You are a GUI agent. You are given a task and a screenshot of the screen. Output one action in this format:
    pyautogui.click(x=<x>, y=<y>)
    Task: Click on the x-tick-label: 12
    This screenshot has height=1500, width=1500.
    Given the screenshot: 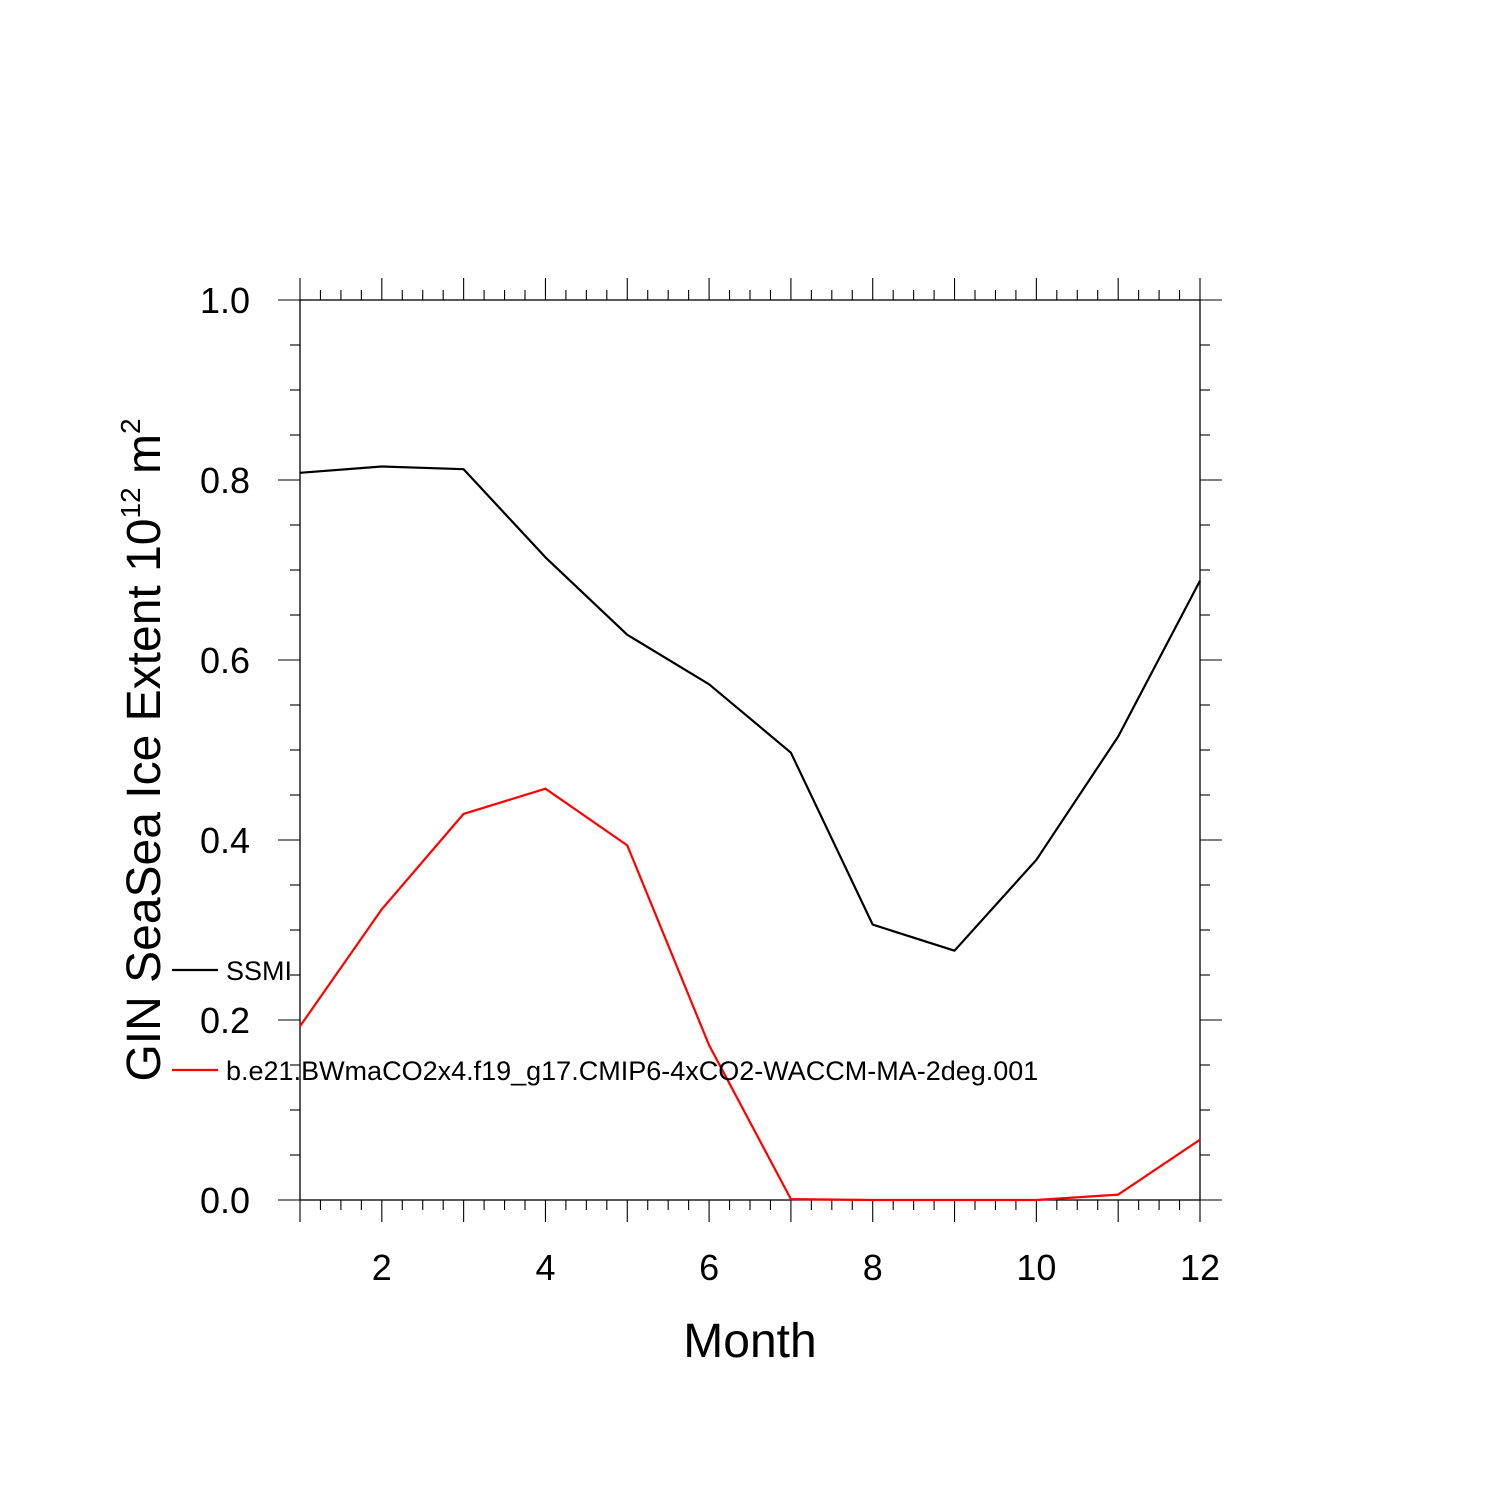 What is the action you would take?
    pyautogui.click(x=1200, y=1267)
    